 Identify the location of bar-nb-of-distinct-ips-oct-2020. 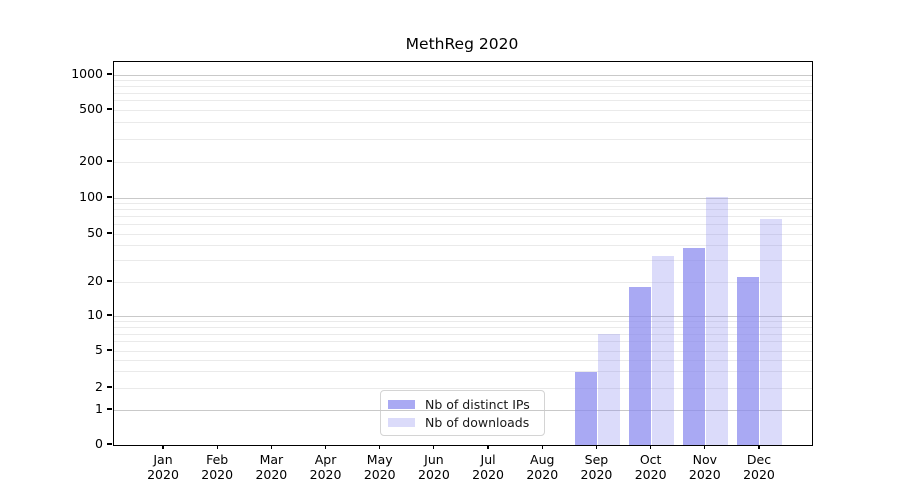
(640, 366).